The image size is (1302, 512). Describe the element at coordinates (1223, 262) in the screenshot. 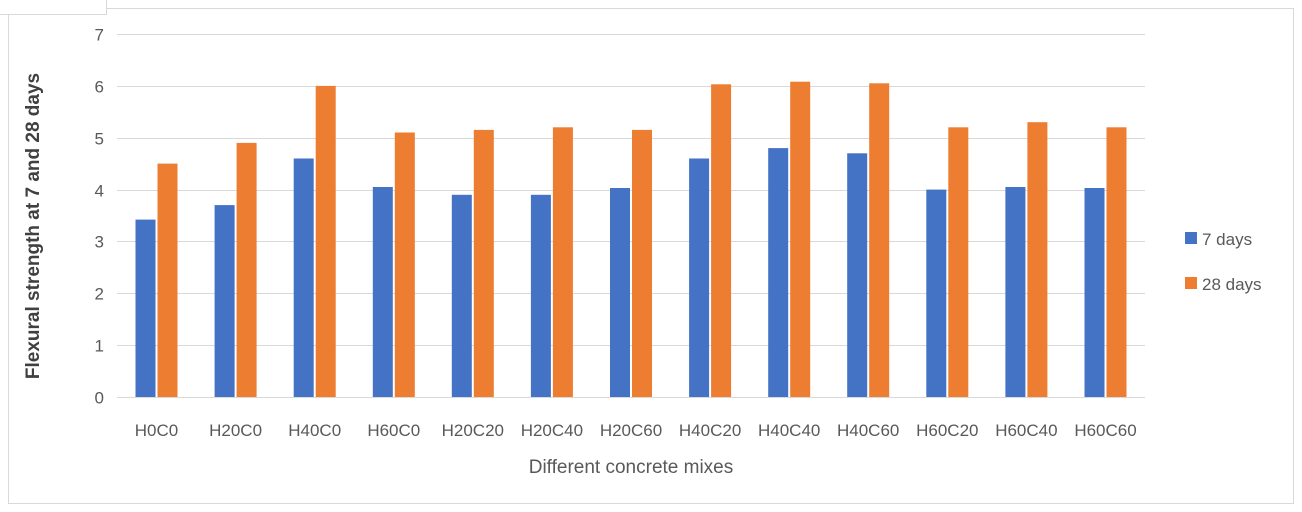

I see `legend: 7 days 28 days` at that location.